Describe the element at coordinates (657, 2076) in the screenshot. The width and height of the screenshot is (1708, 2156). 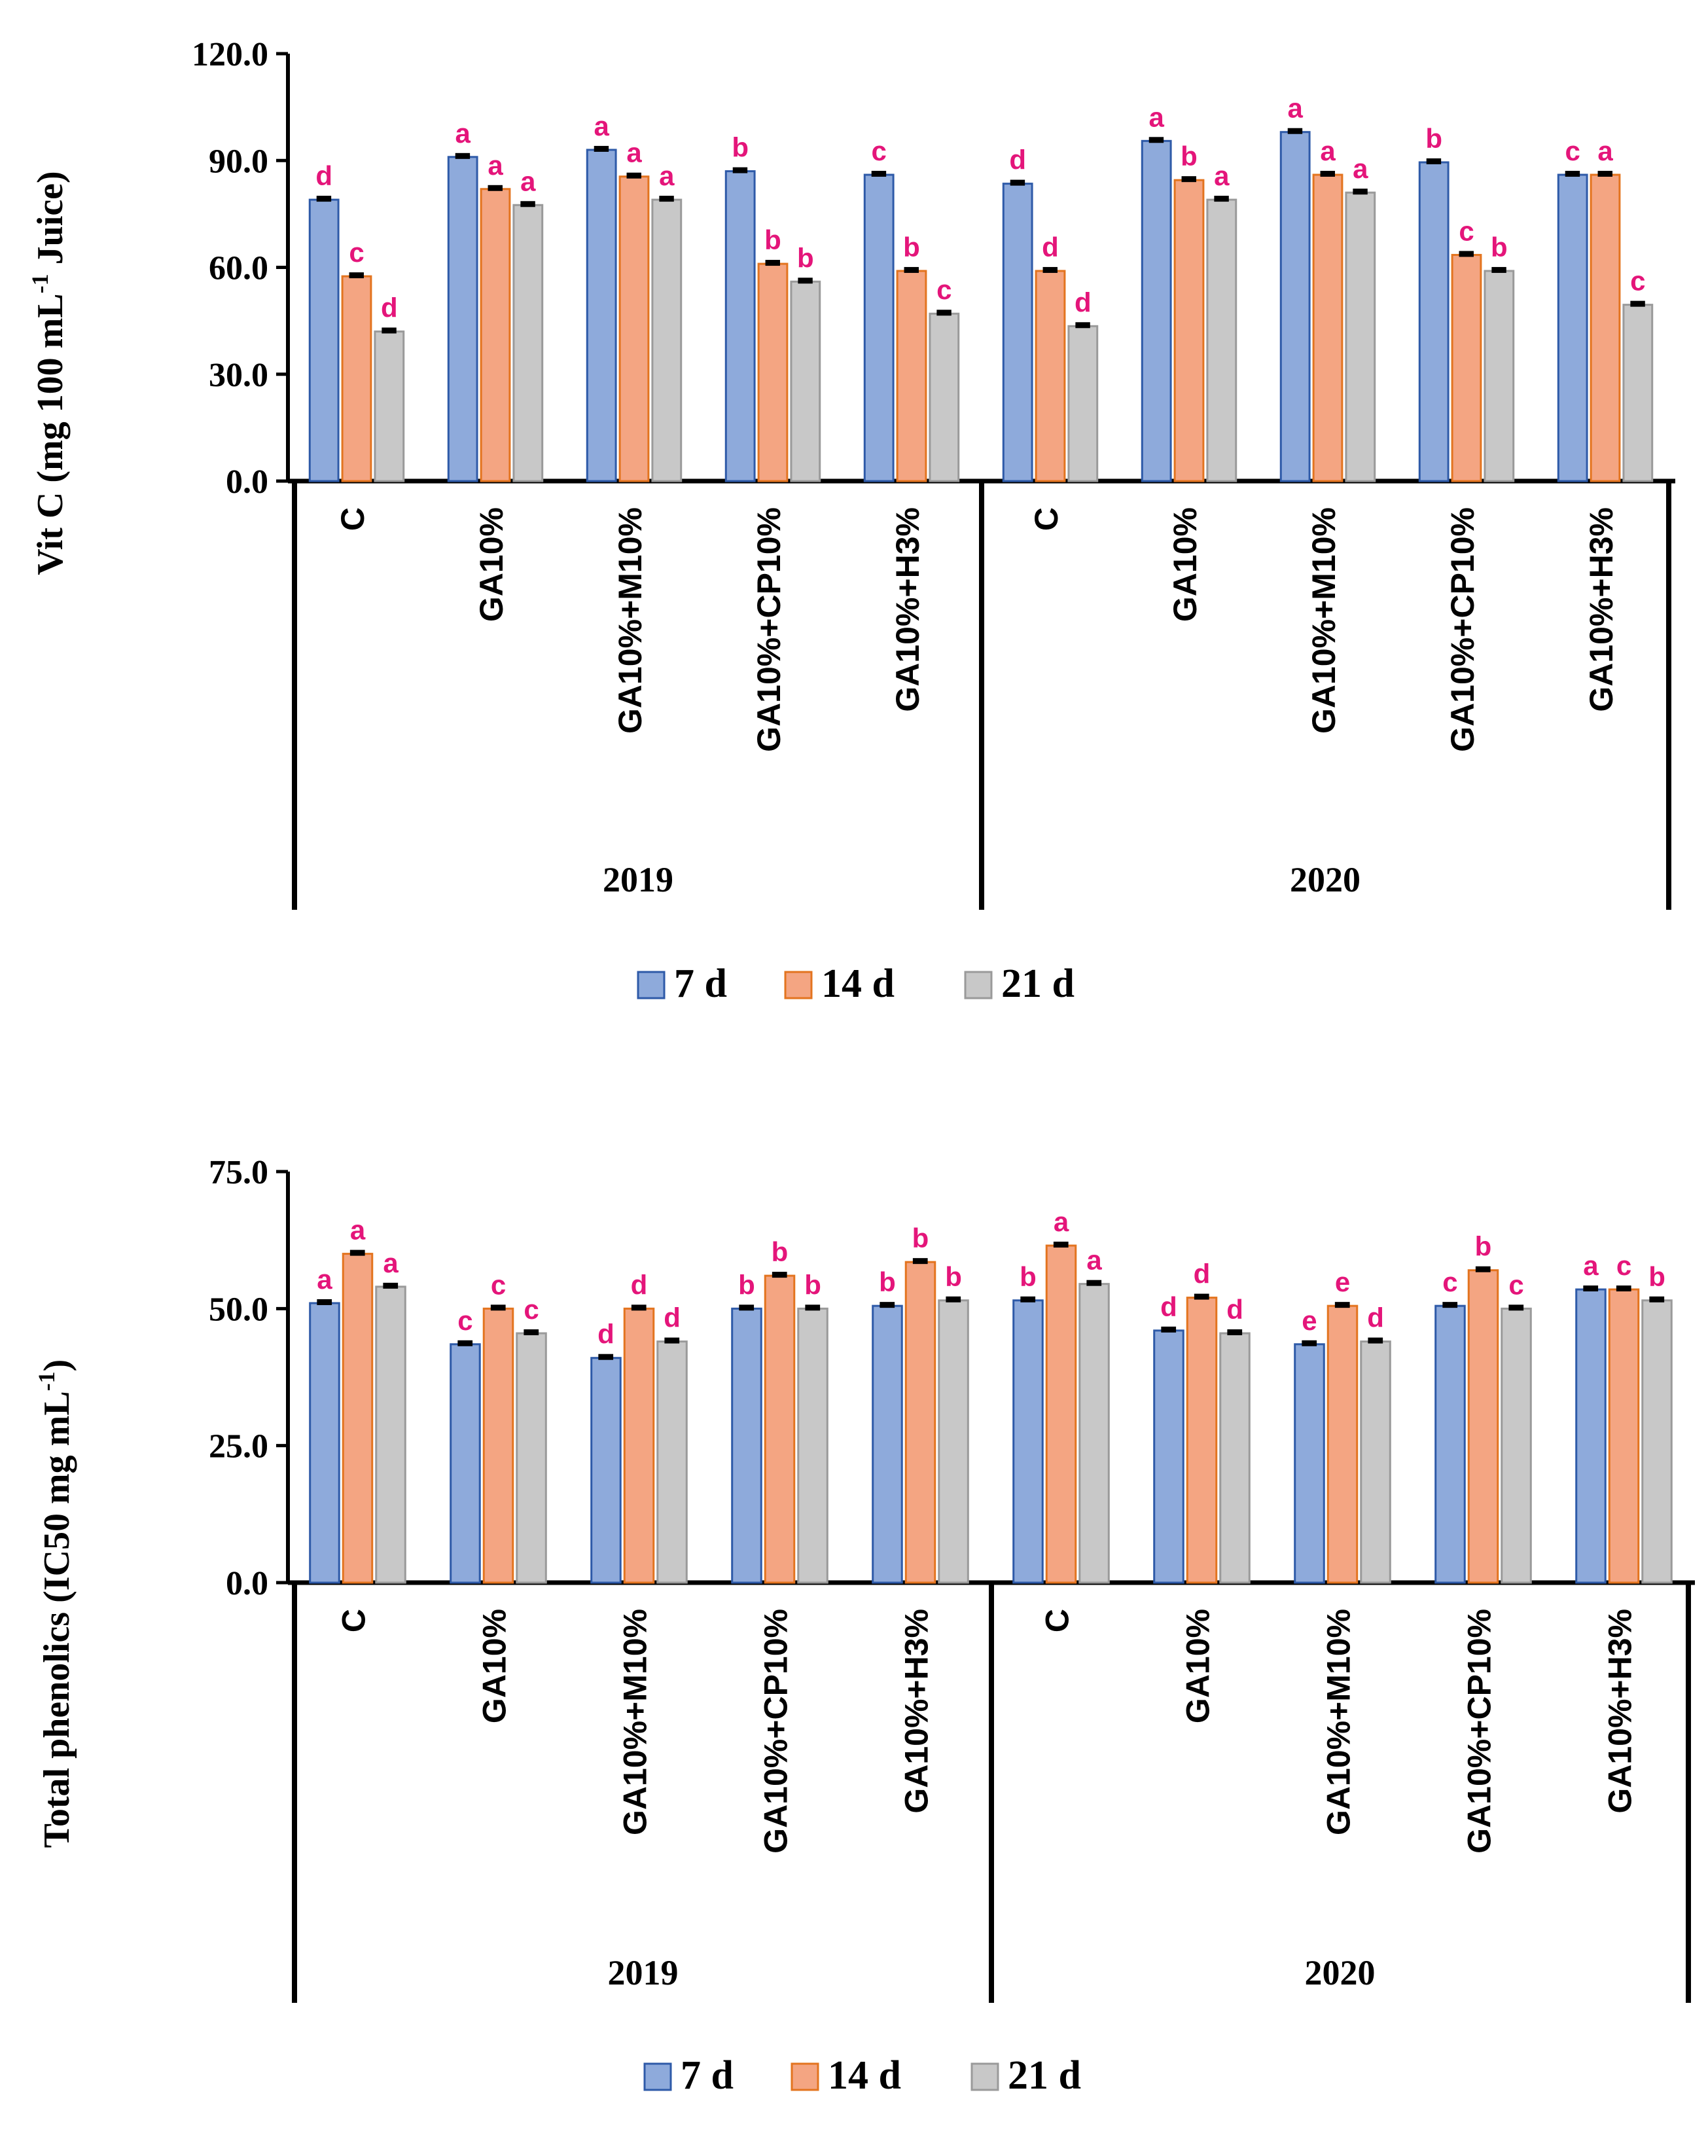
I see `legend-swatch-7d` at that location.